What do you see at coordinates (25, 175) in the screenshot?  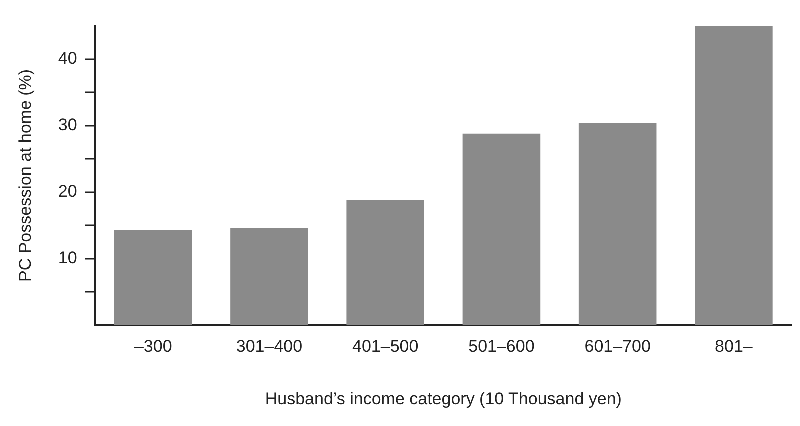 I see `y-axis-title: PC Possession at home (%)` at bounding box center [25, 175].